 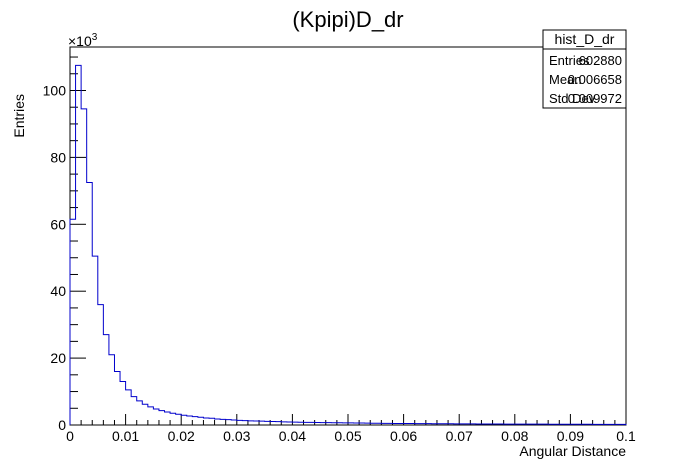 I want to click on stats-stddev-value: 0.009972, so click(x=595, y=98).